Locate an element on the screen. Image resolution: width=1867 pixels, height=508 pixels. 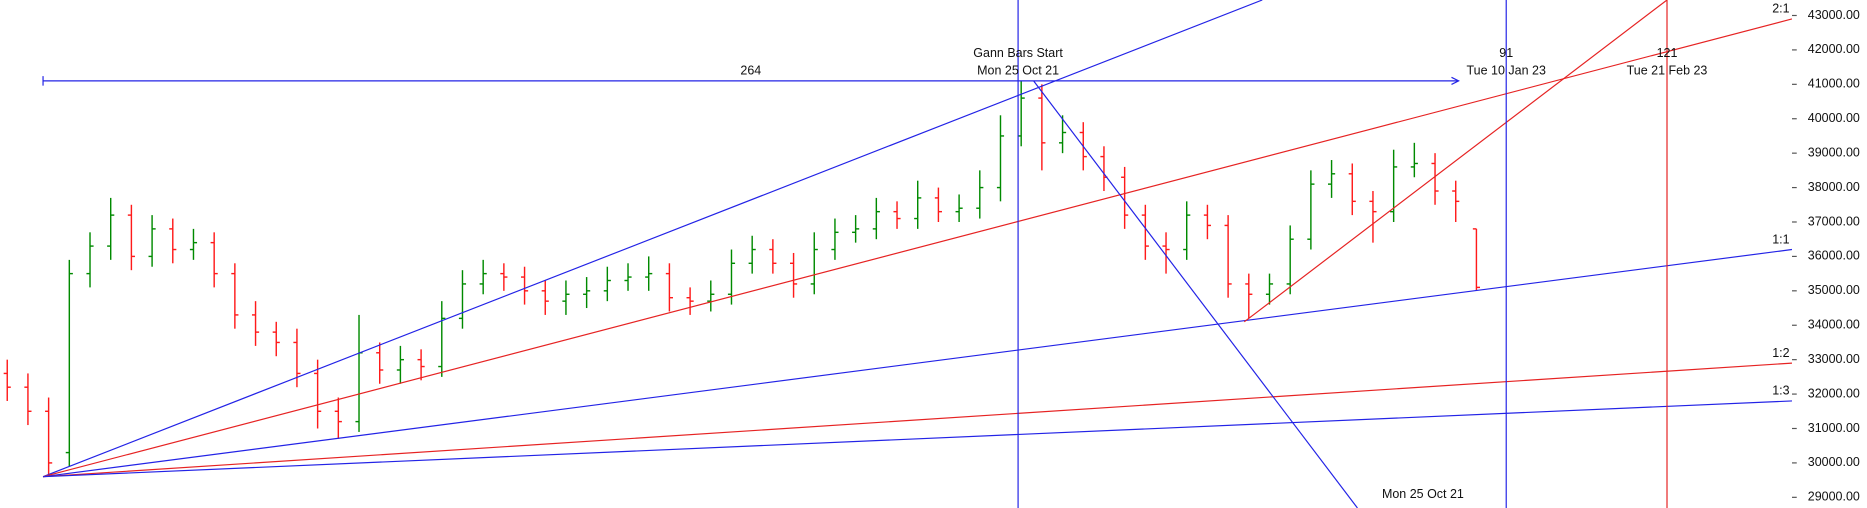
y-tick-label: 36000.00 is located at coordinates (1834, 256).